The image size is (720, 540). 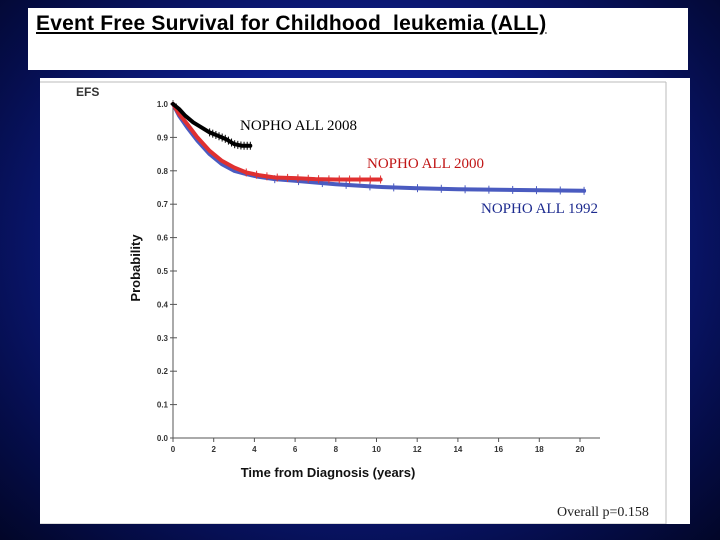 What do you see at coordinates (295, 449) in the screenshot?
I see `x-tick-label: 6` at bounding box center [295, 449].